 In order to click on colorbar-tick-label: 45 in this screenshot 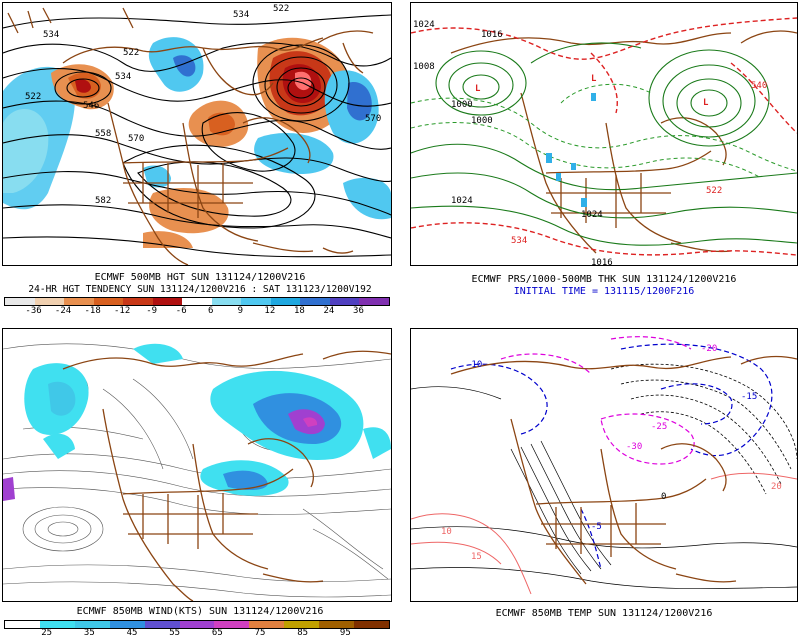, I will do `click(132, 633)`.